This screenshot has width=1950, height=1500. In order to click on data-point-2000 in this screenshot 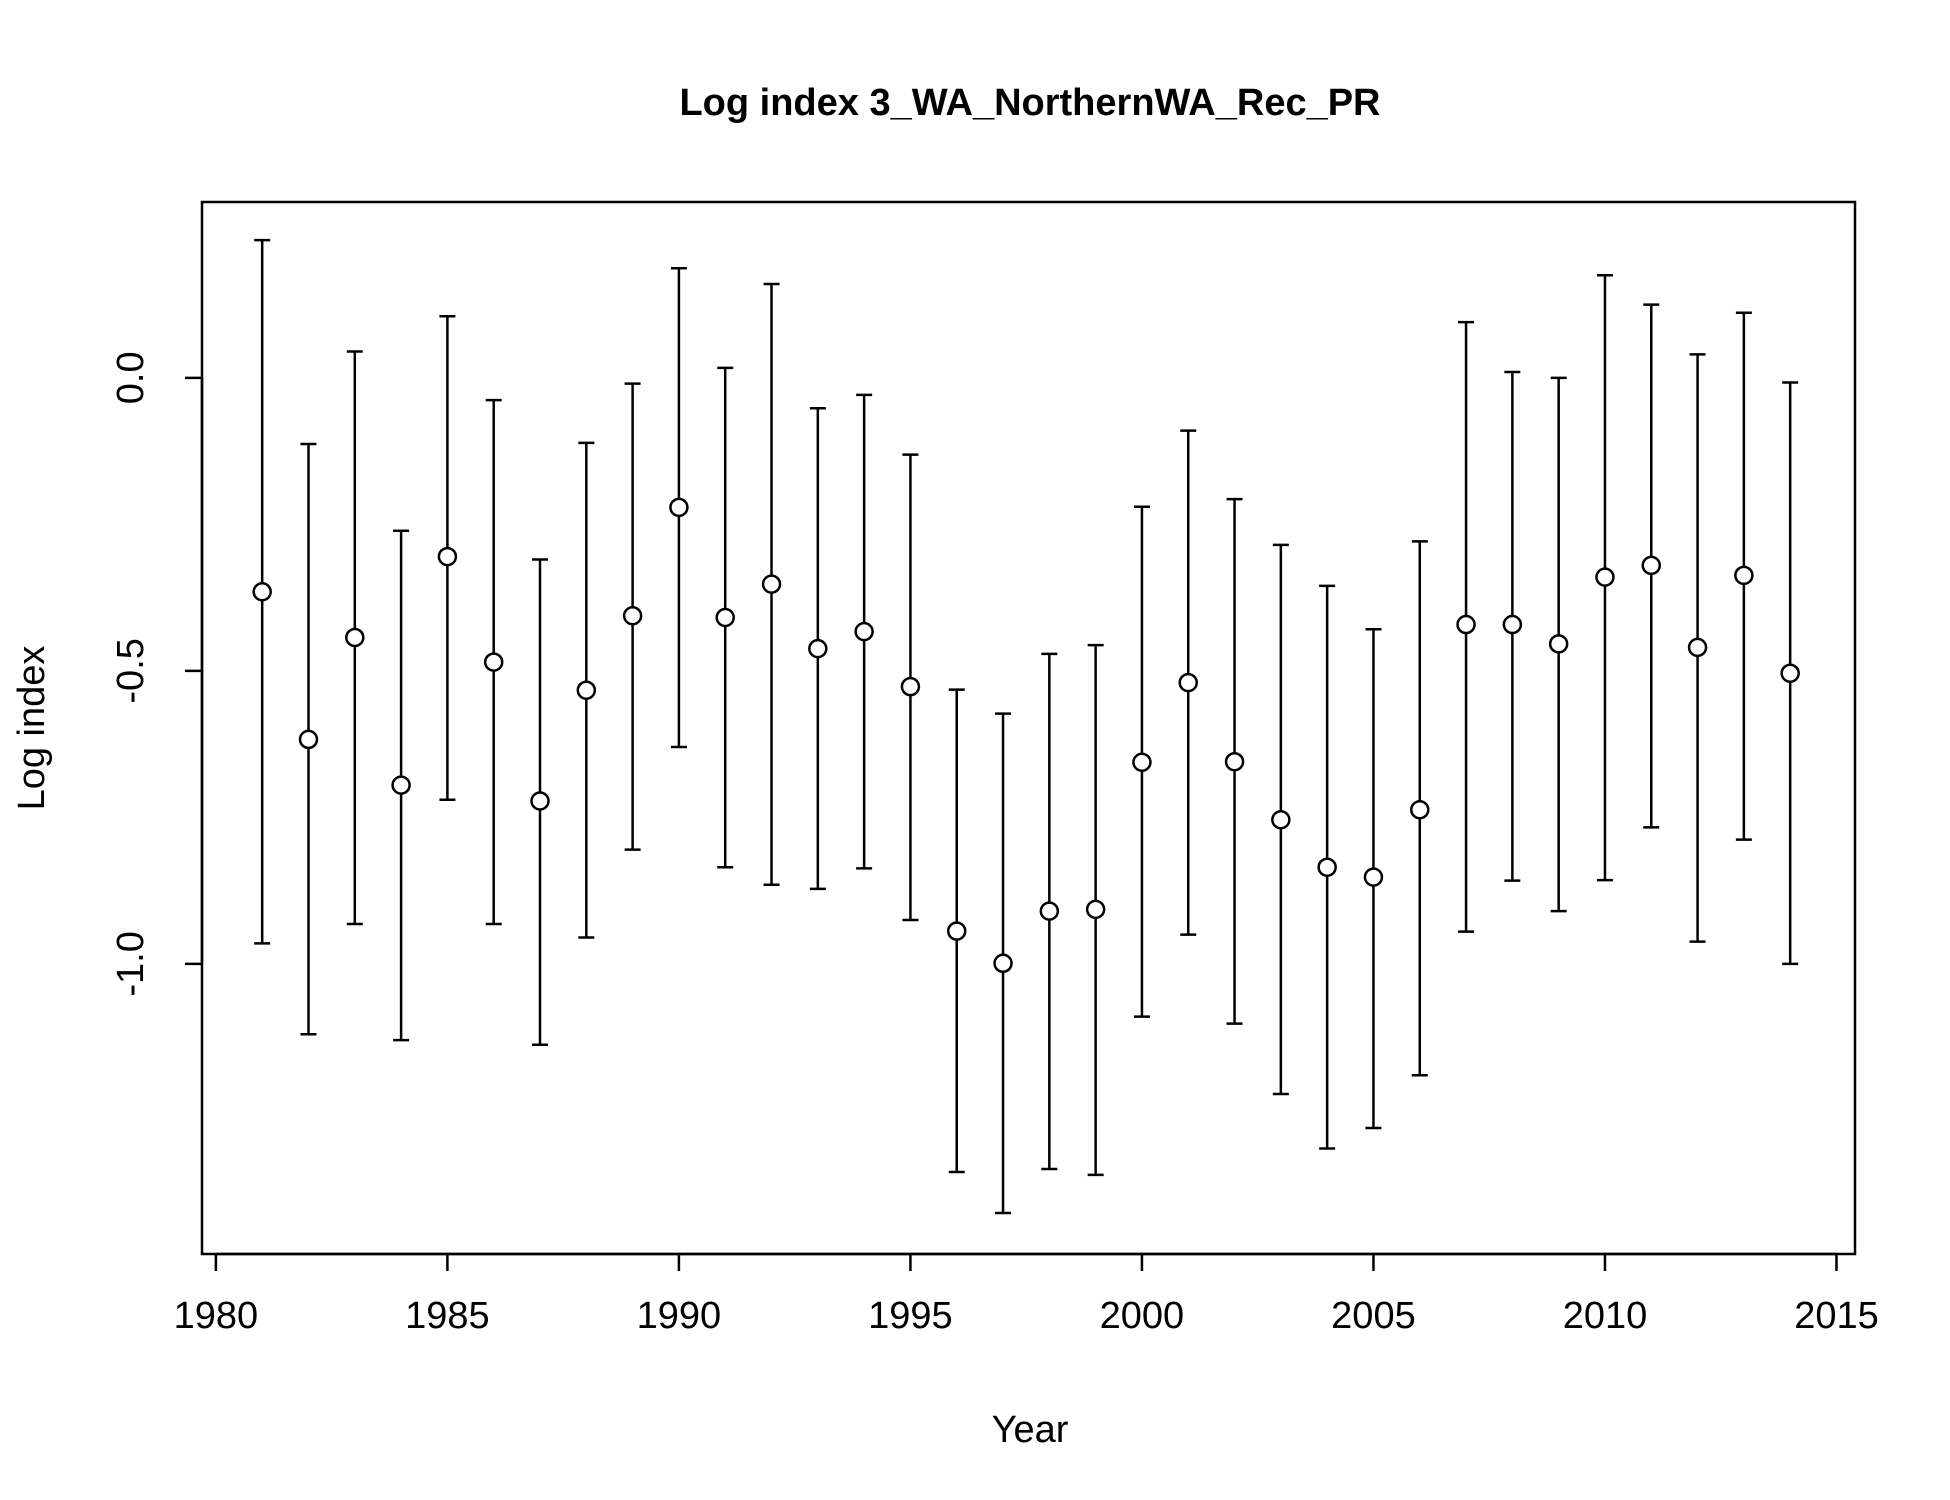, I will do `click(1142, 762)`.